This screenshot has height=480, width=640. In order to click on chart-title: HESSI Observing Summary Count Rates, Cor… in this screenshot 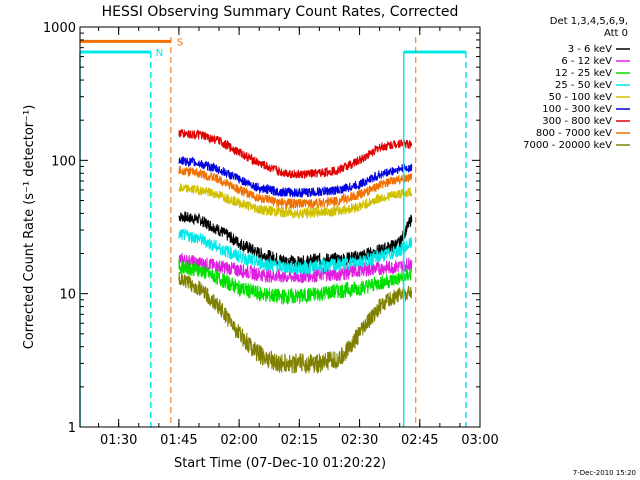, I will do `click(280, 12)`.